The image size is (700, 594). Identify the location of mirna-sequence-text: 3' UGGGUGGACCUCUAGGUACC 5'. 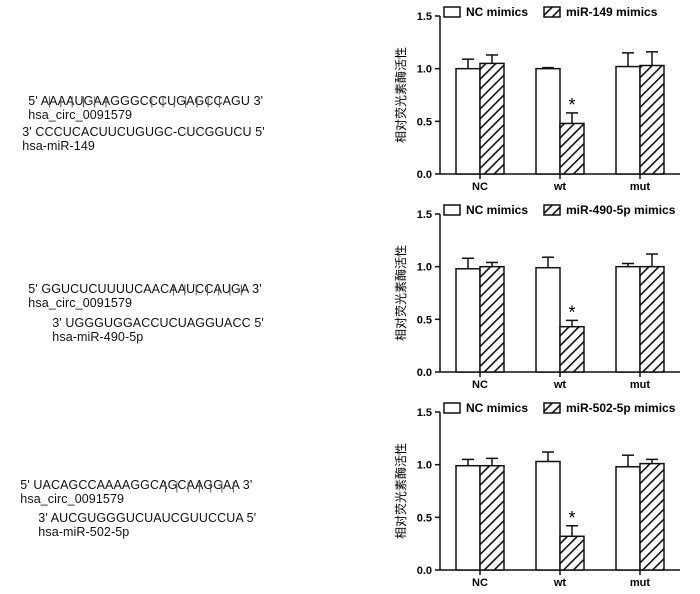
(158, 323).